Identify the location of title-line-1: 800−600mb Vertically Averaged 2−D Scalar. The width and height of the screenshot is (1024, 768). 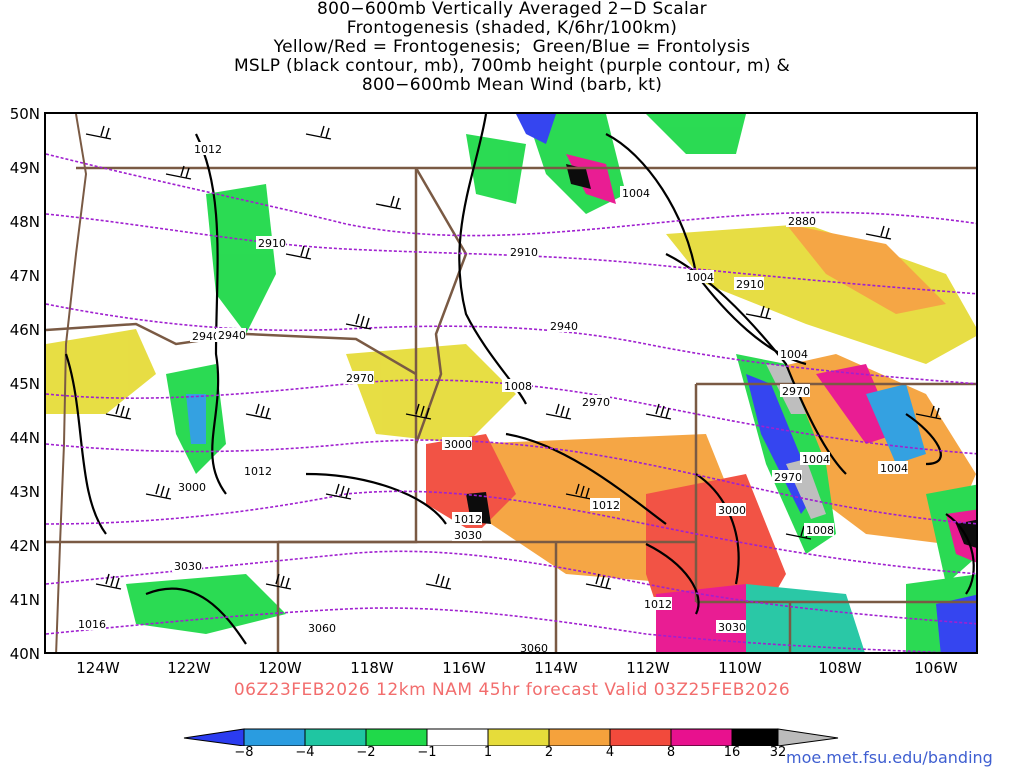
(512, 9).